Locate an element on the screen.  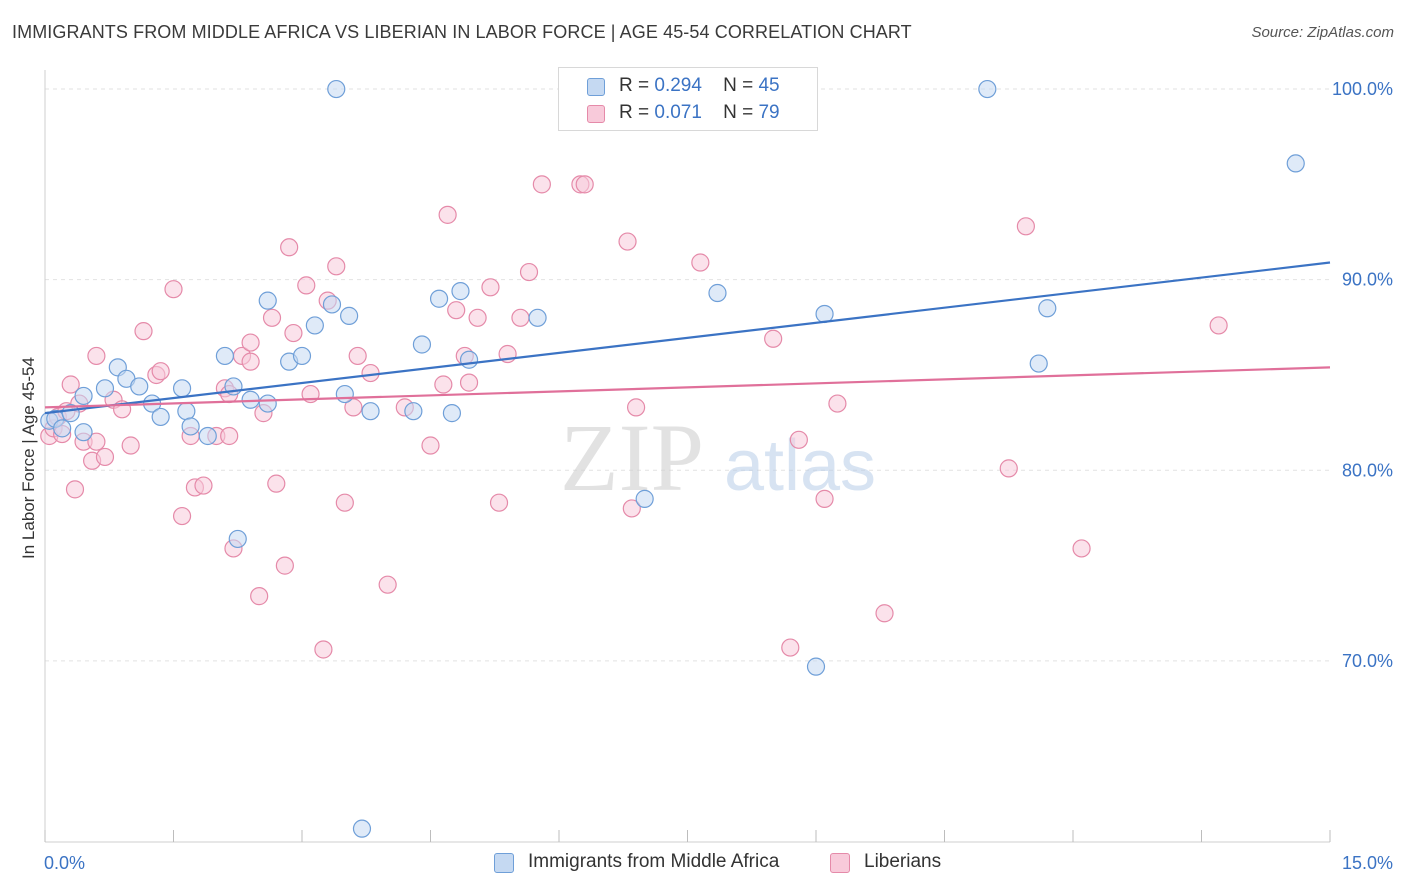
legend-r-value: 0.294 is located at coordinates (678, 85).